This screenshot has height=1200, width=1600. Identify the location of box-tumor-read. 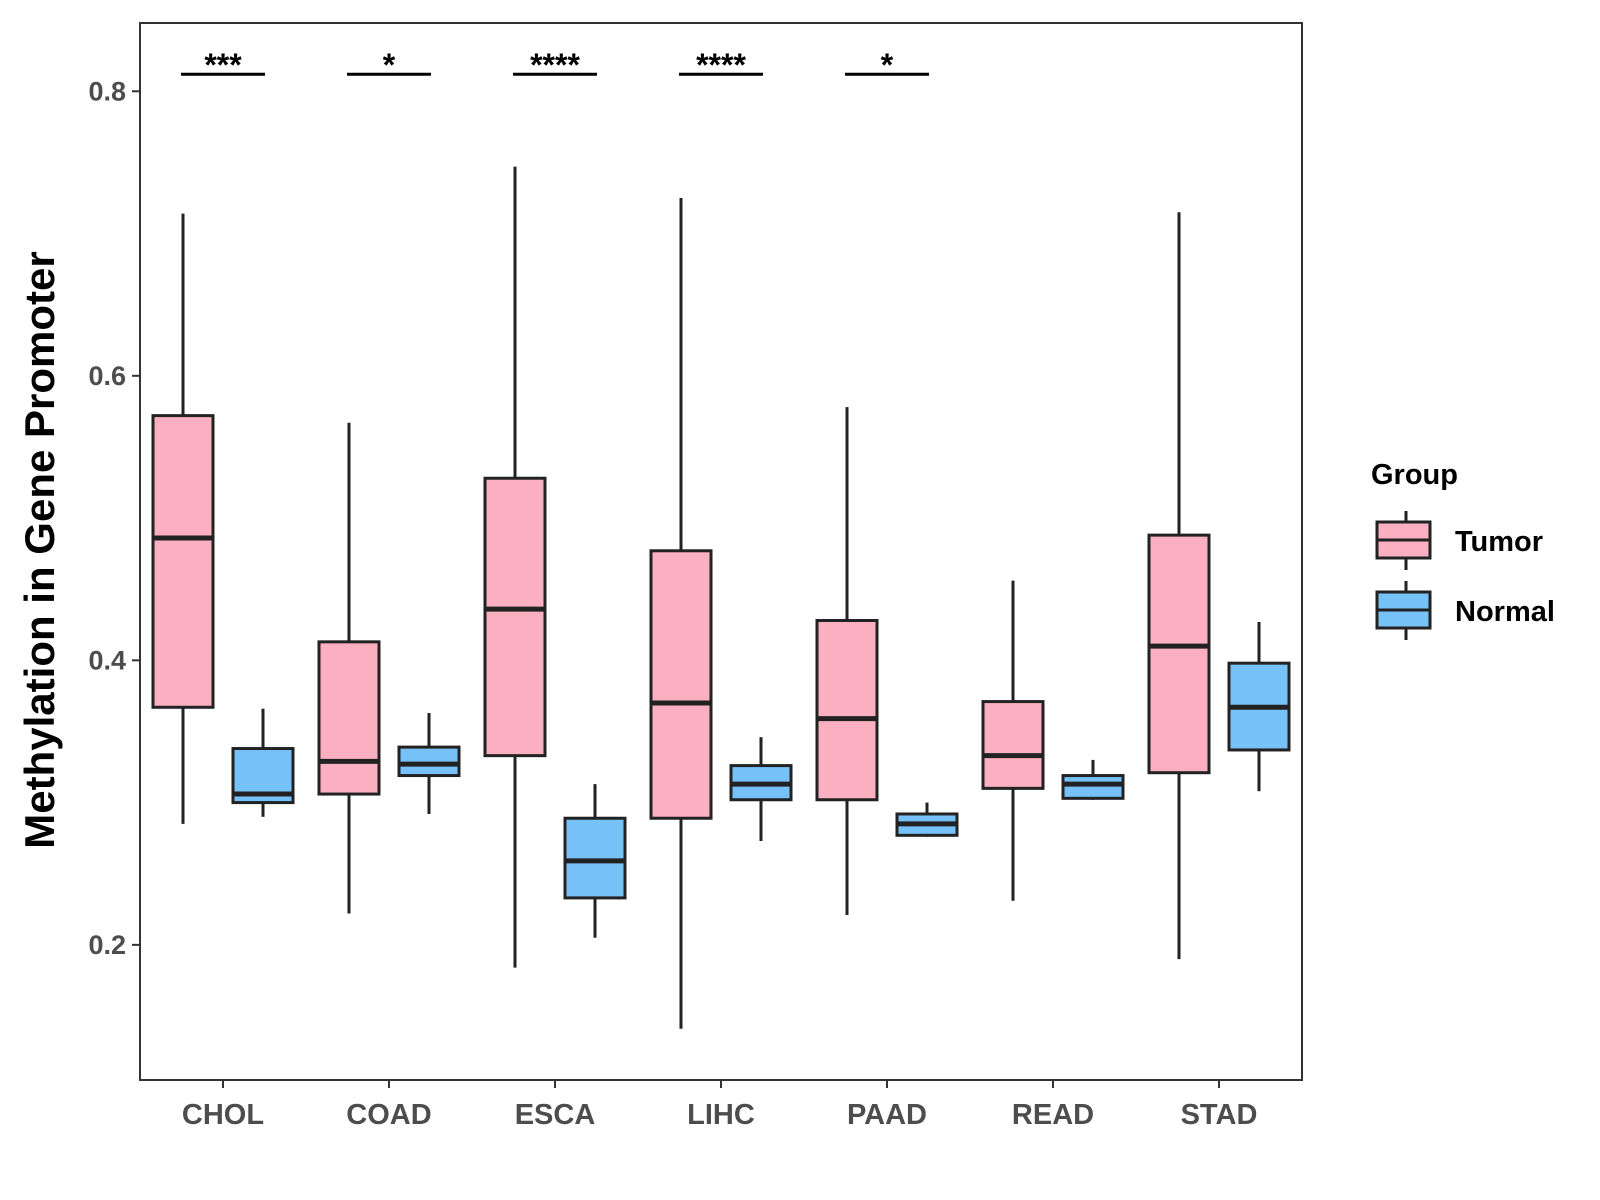
(1013, 745).